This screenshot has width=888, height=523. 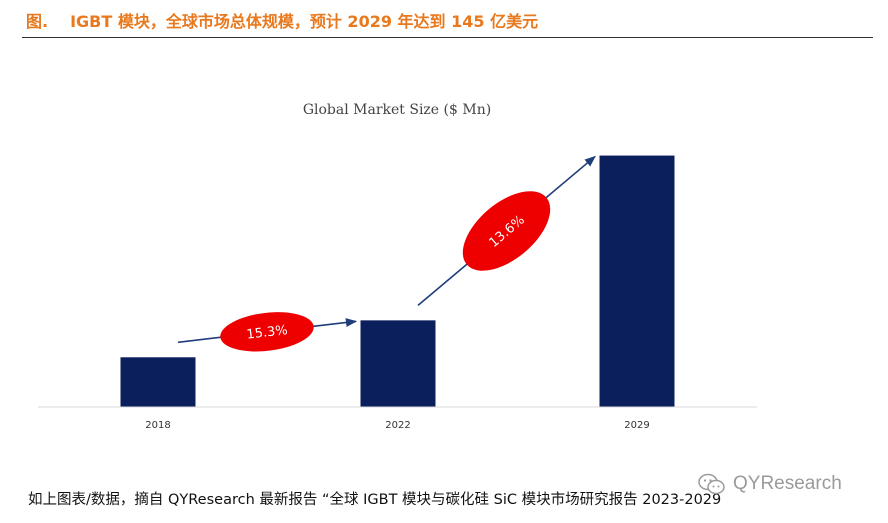 What do you see at coordinates (447, 37) in the screenshot?
I see `header-divider` at bounding box center [447, 37].